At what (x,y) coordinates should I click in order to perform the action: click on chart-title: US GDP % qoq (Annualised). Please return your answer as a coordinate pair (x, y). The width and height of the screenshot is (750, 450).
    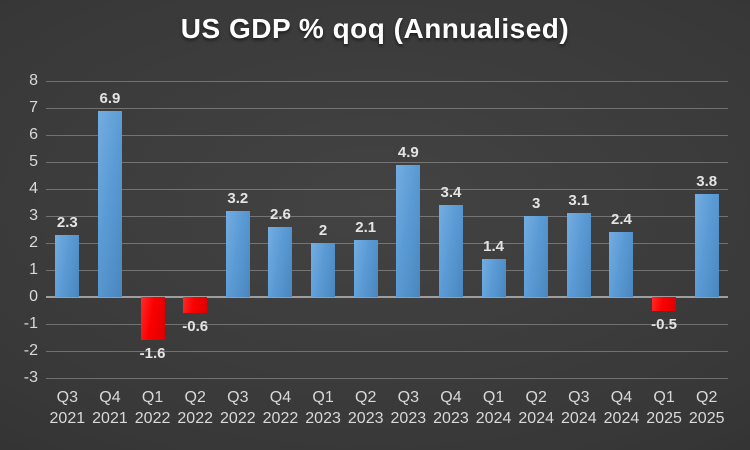
    Looking at the image, I should click on (375, 28).